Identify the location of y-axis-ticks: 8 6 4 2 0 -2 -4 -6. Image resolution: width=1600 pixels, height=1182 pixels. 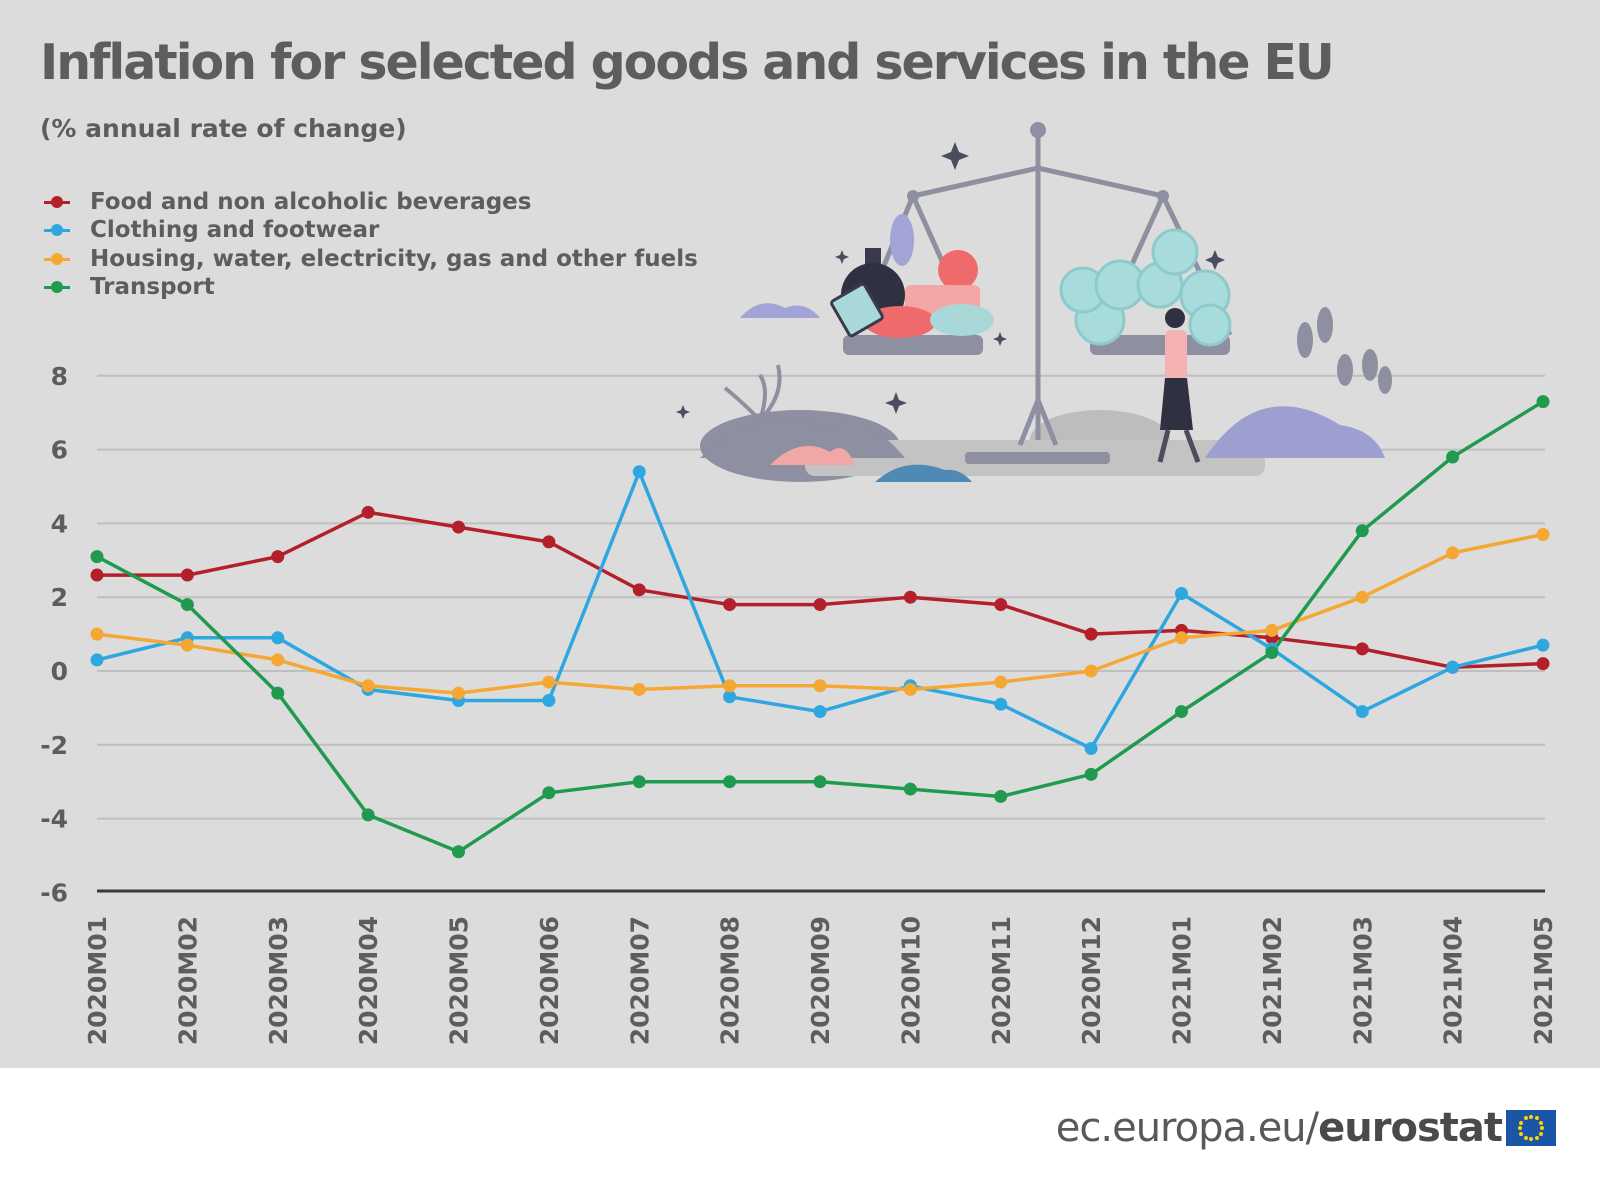
(54, 635).